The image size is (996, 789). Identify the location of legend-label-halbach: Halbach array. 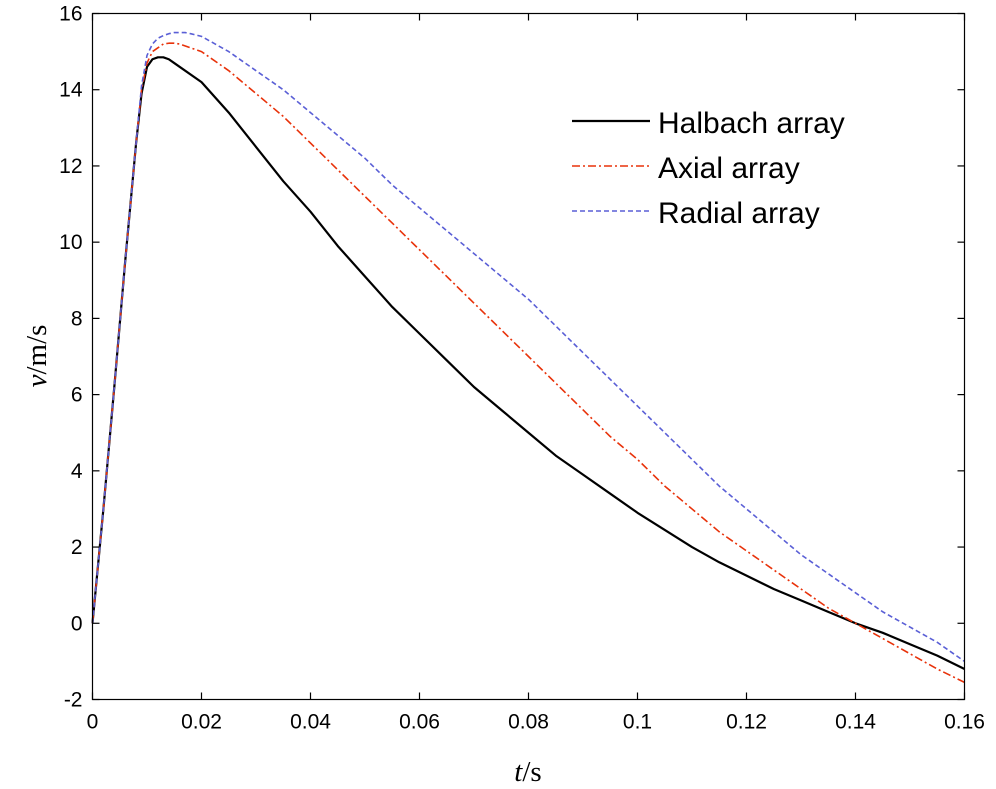
(751, 123).